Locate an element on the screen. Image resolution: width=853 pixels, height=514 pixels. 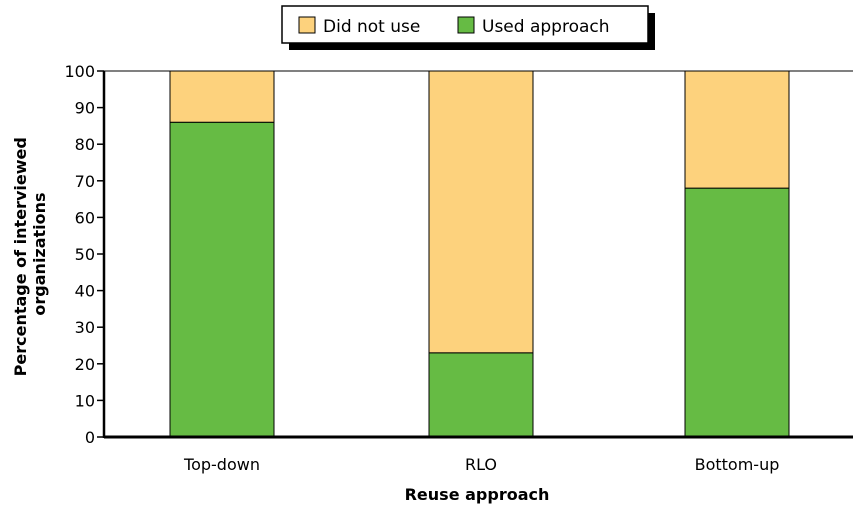
y-tick-label-60: 60 is located at coordinates (85, 217).